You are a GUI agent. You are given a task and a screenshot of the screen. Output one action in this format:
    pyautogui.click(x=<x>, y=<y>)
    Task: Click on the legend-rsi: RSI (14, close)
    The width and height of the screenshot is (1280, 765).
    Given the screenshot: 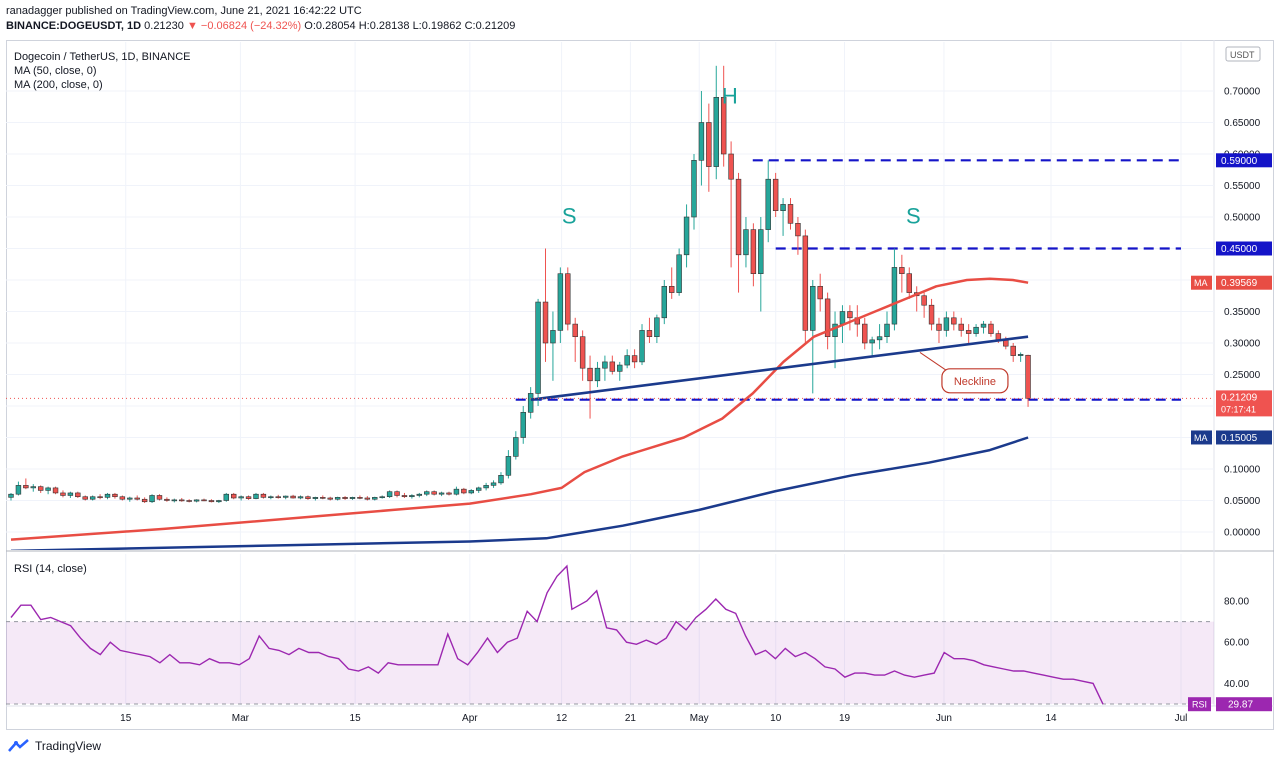 What is the action you would take?
    pyautogui.click(x=50, y=569)
    